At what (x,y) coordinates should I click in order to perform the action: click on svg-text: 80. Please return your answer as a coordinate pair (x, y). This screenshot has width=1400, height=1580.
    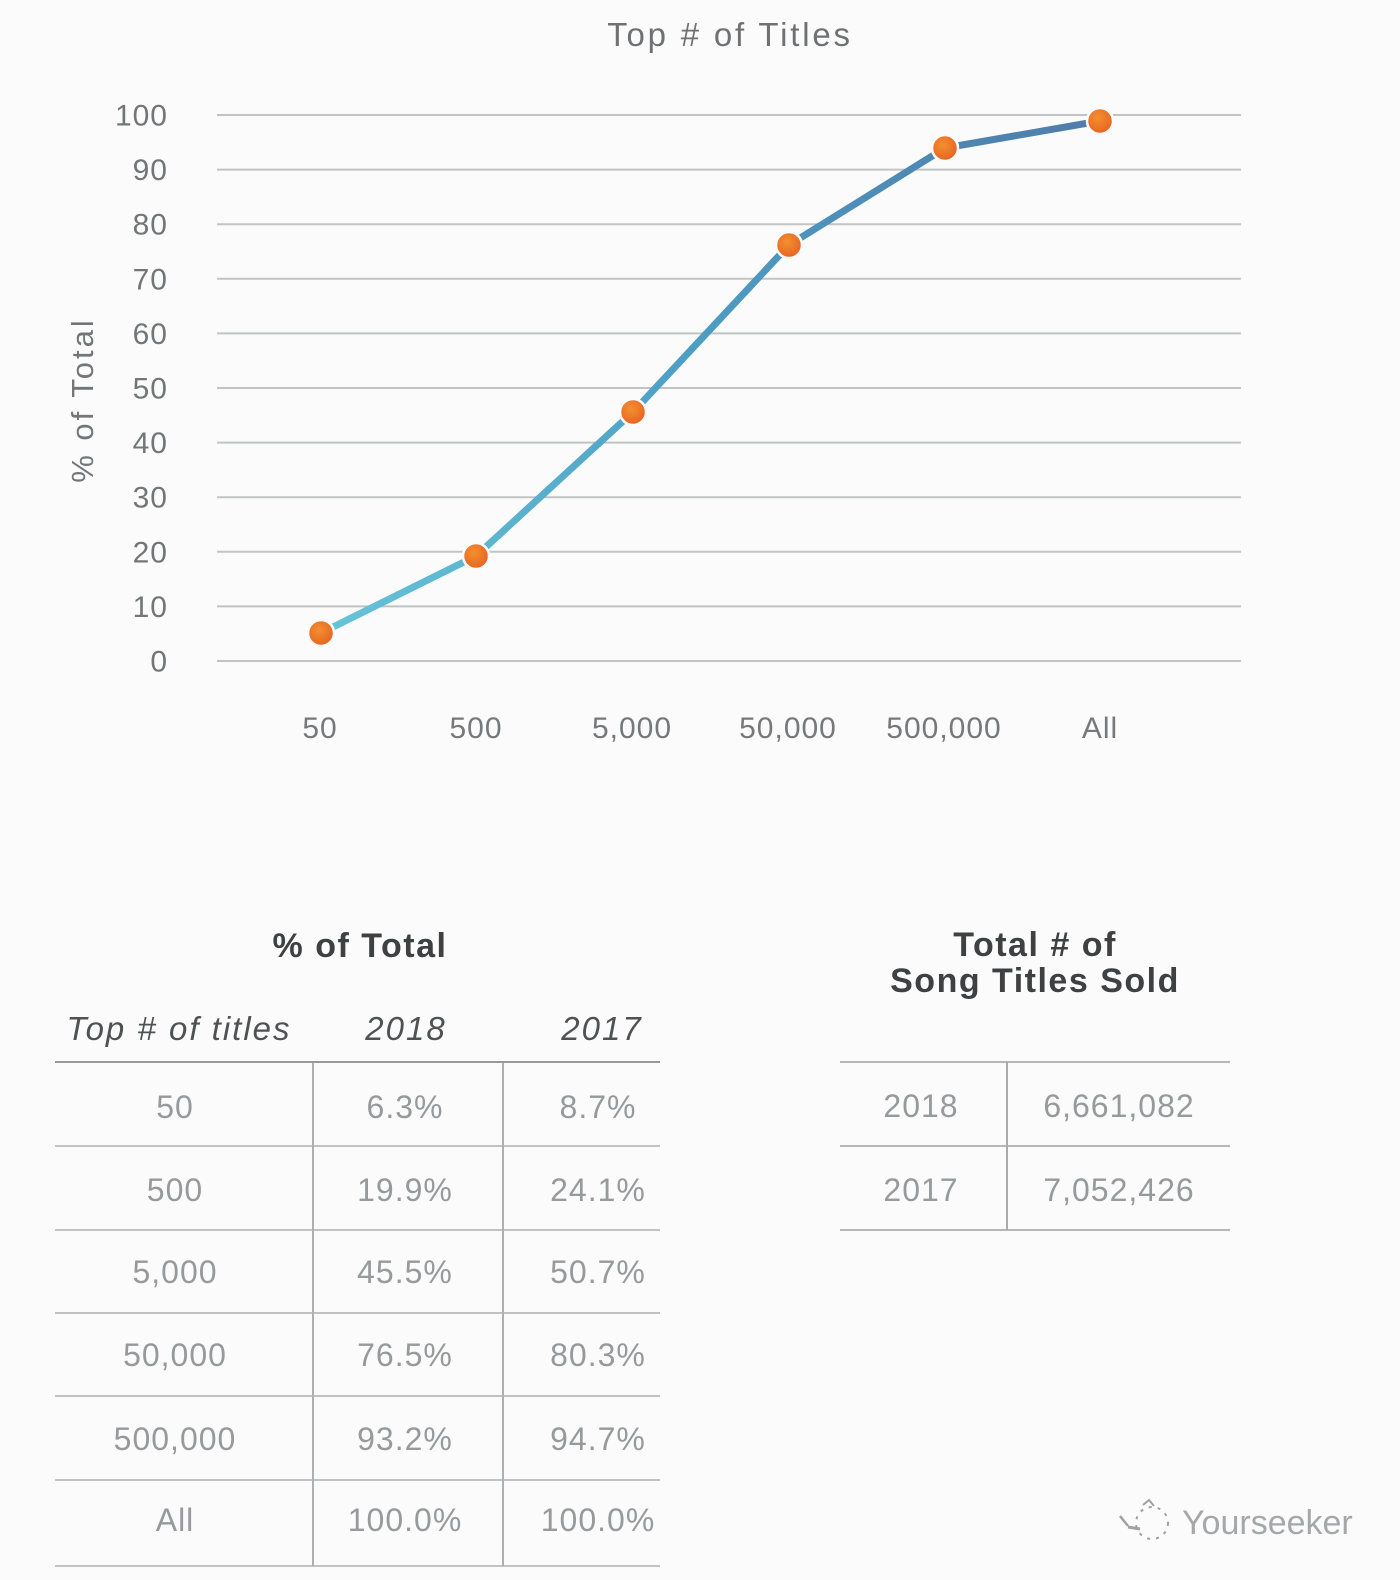
    Looking at the image, I should click on (150, 225).